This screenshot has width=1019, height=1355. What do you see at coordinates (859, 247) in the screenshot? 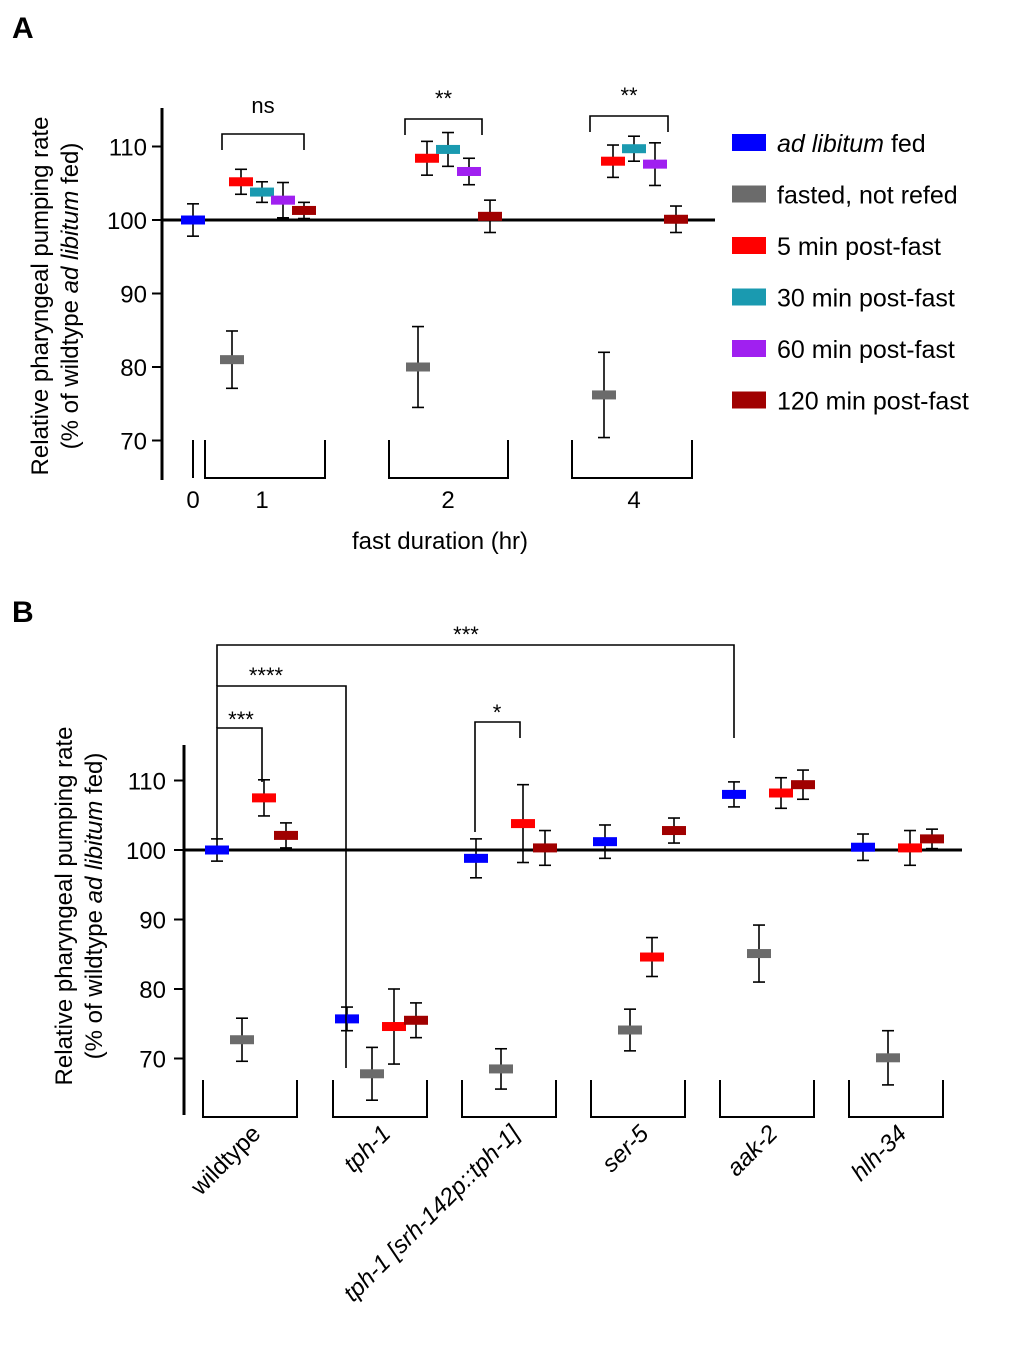
I see `legend-label: 5 min post-fast` at bounding box center [859, 247].